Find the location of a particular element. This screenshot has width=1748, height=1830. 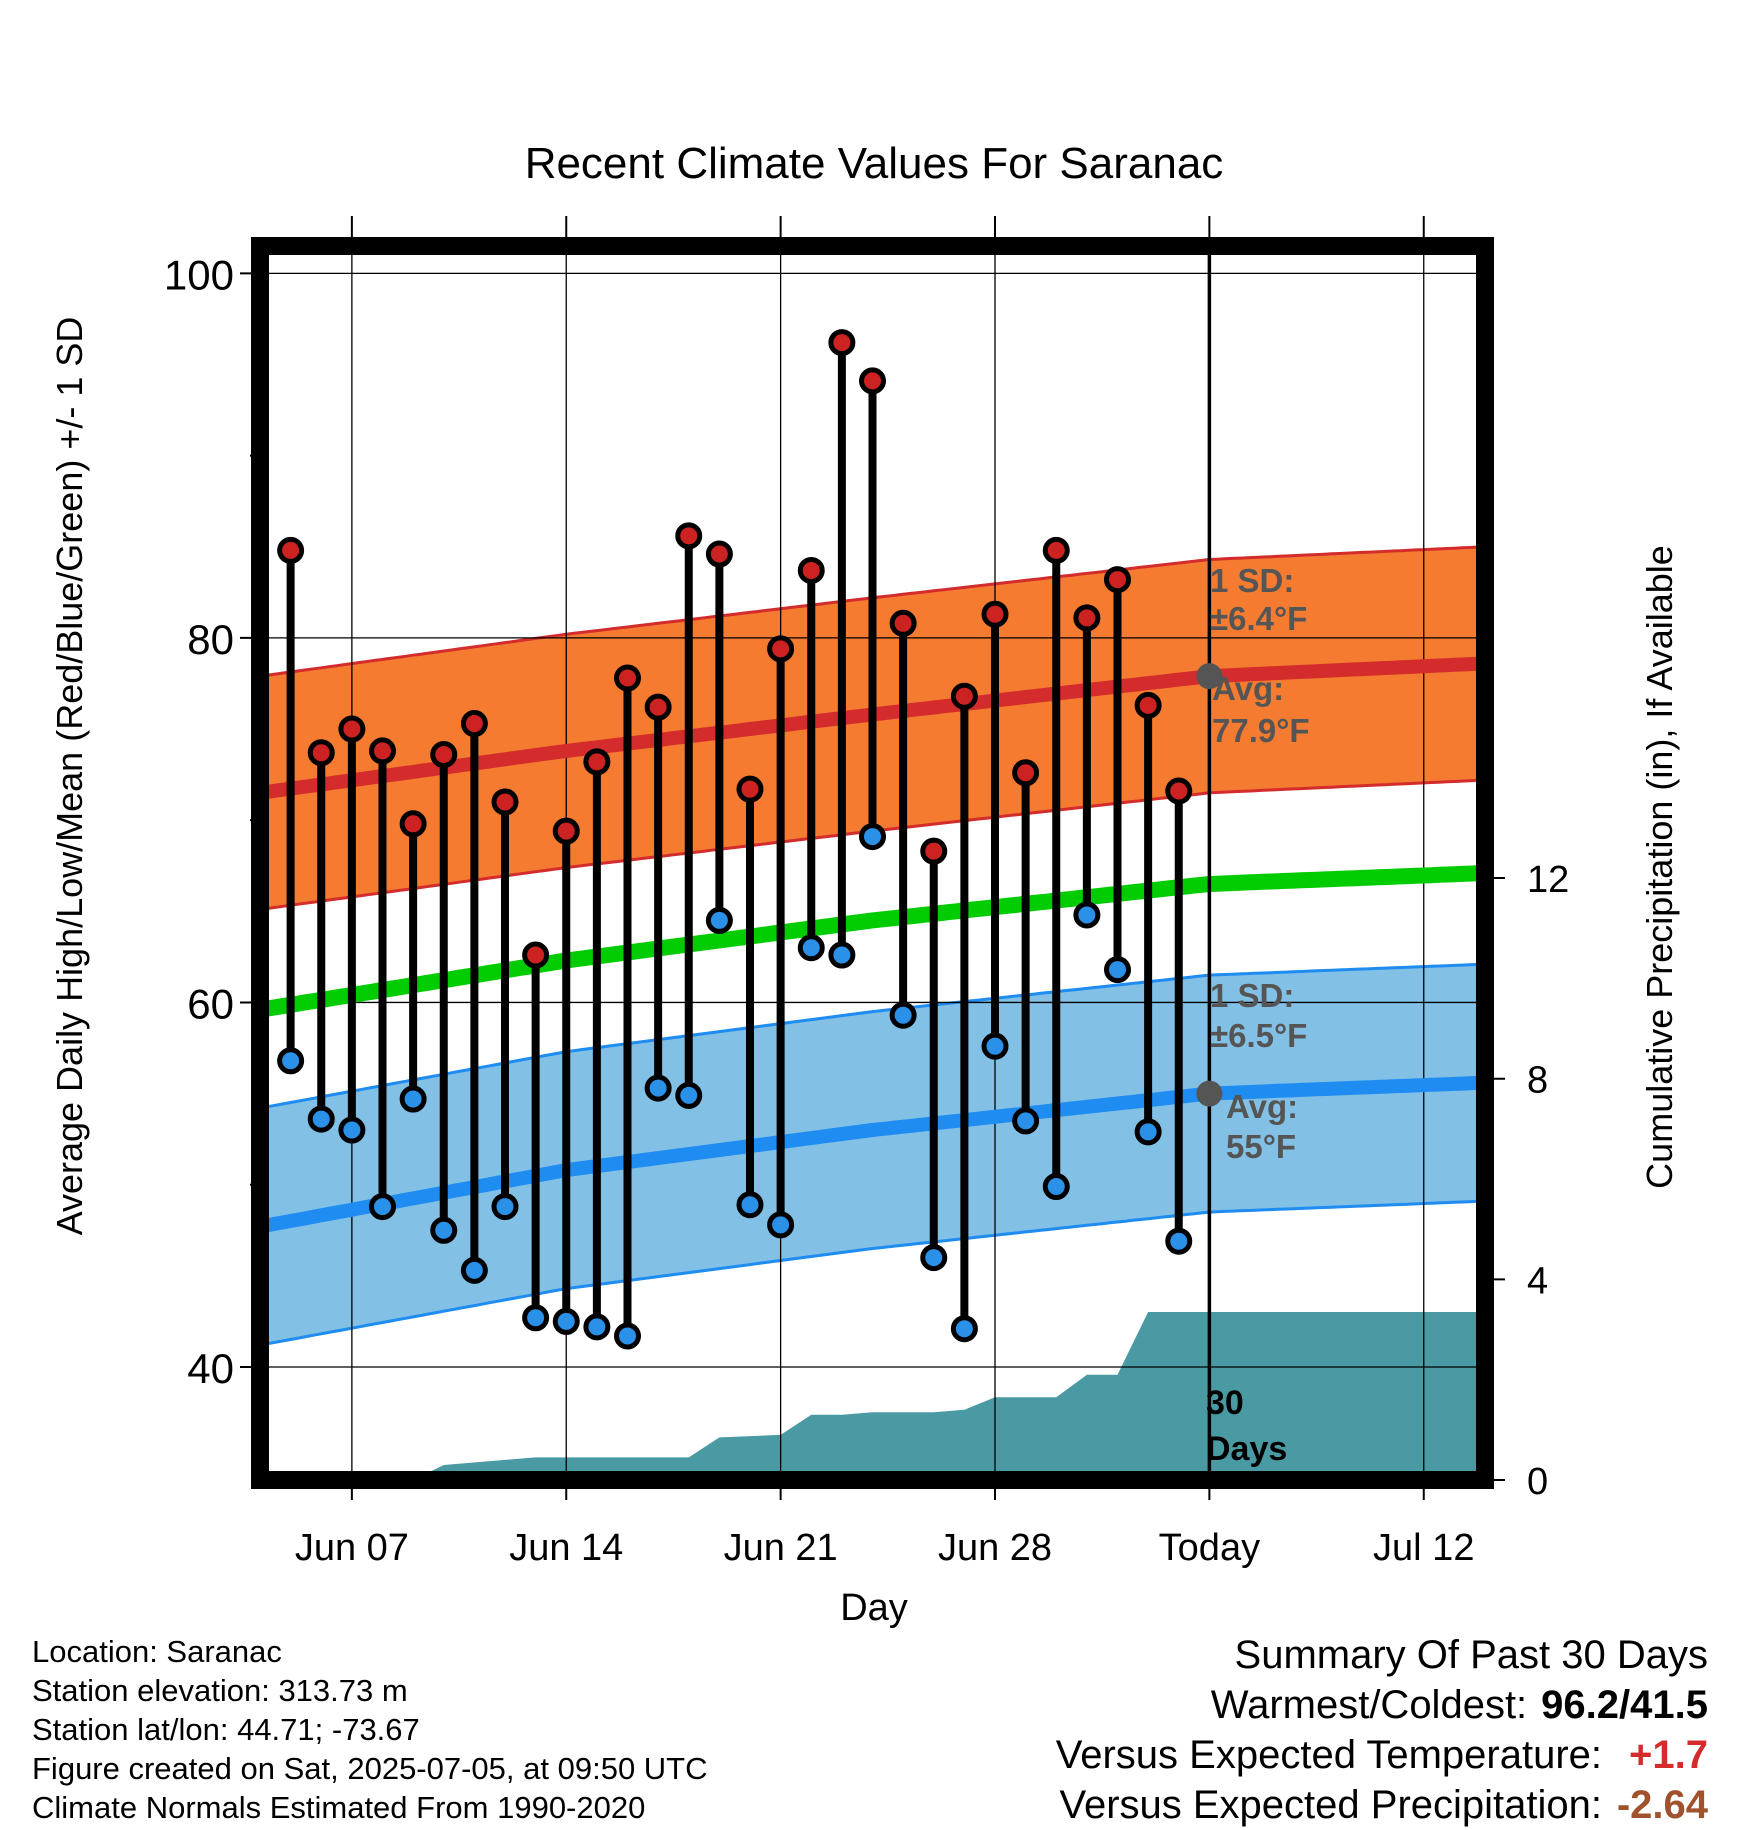

days-label-text: Days is located at coordinates (1246, 1449).